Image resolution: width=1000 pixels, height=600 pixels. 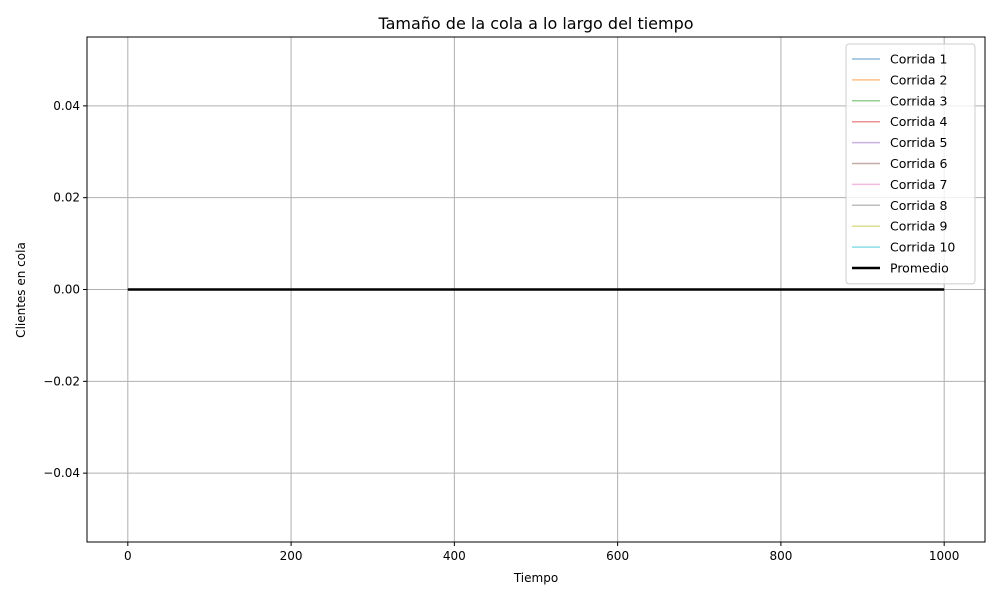 What do you see at coordinates (918, 184) in the screenshot?
I see `legend-label: Corrida 7` at bounding box center [918, 184].